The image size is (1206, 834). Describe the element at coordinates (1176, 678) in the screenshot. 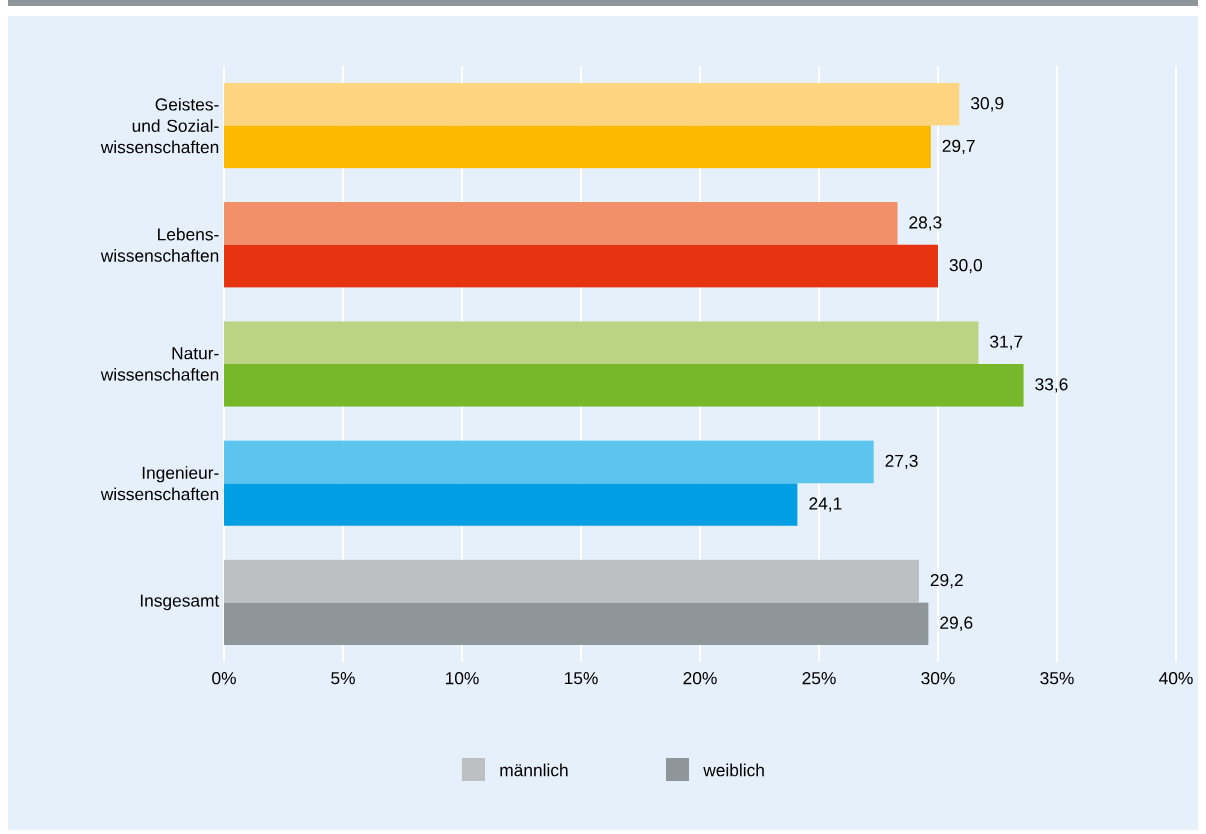

I see `x-tick-label: 40%` at that location.